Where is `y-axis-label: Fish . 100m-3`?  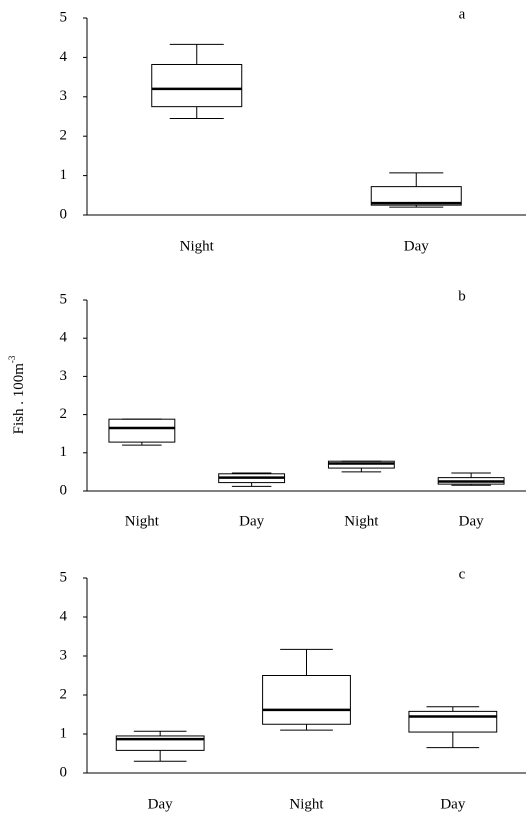 y-axis-label: Fish . 100m-3 is located at coordinates (17, 394).